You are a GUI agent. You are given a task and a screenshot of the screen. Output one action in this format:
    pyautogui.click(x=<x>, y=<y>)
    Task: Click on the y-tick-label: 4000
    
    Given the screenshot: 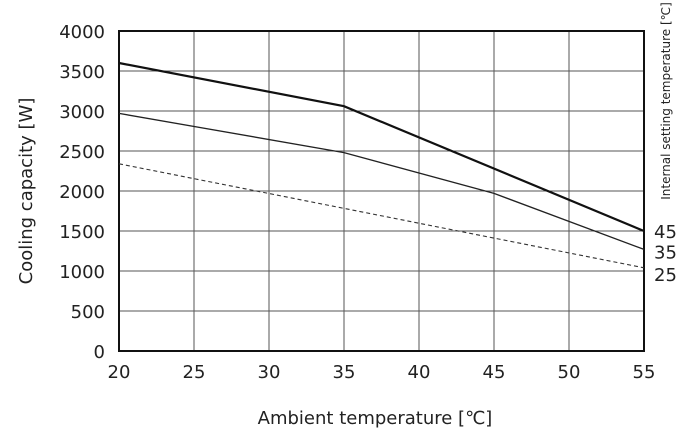 What is the action you would take?
    pyautogui.click(x=82, y=32)
    